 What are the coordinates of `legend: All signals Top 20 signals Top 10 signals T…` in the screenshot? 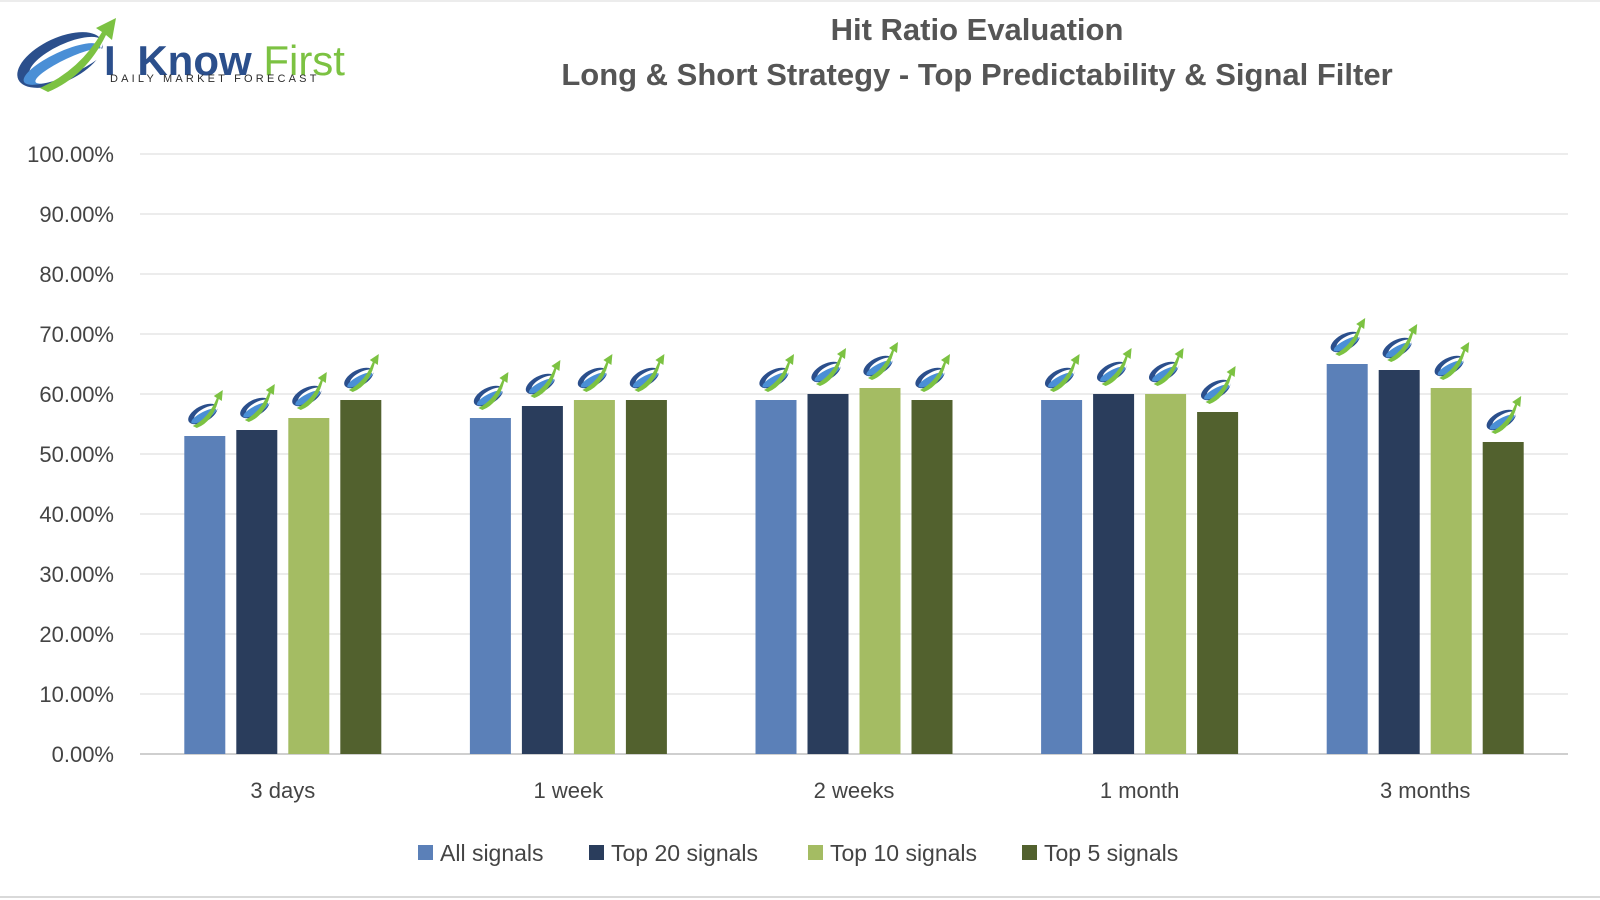 It's located at (798, 853).